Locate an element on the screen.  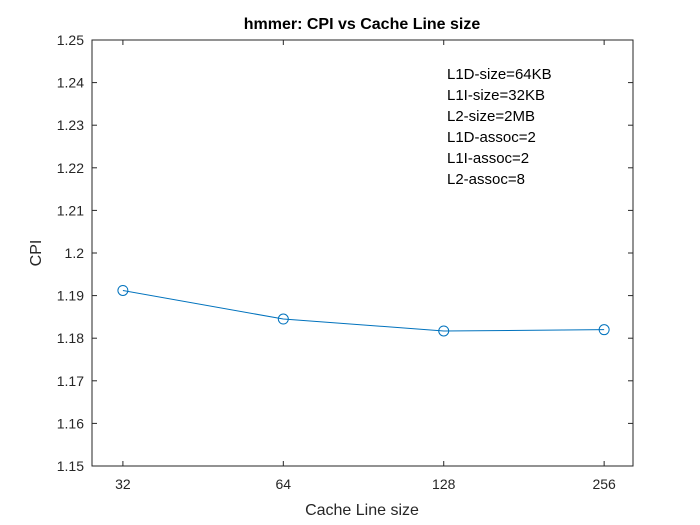
series-line is located at coordinates (363, 310).